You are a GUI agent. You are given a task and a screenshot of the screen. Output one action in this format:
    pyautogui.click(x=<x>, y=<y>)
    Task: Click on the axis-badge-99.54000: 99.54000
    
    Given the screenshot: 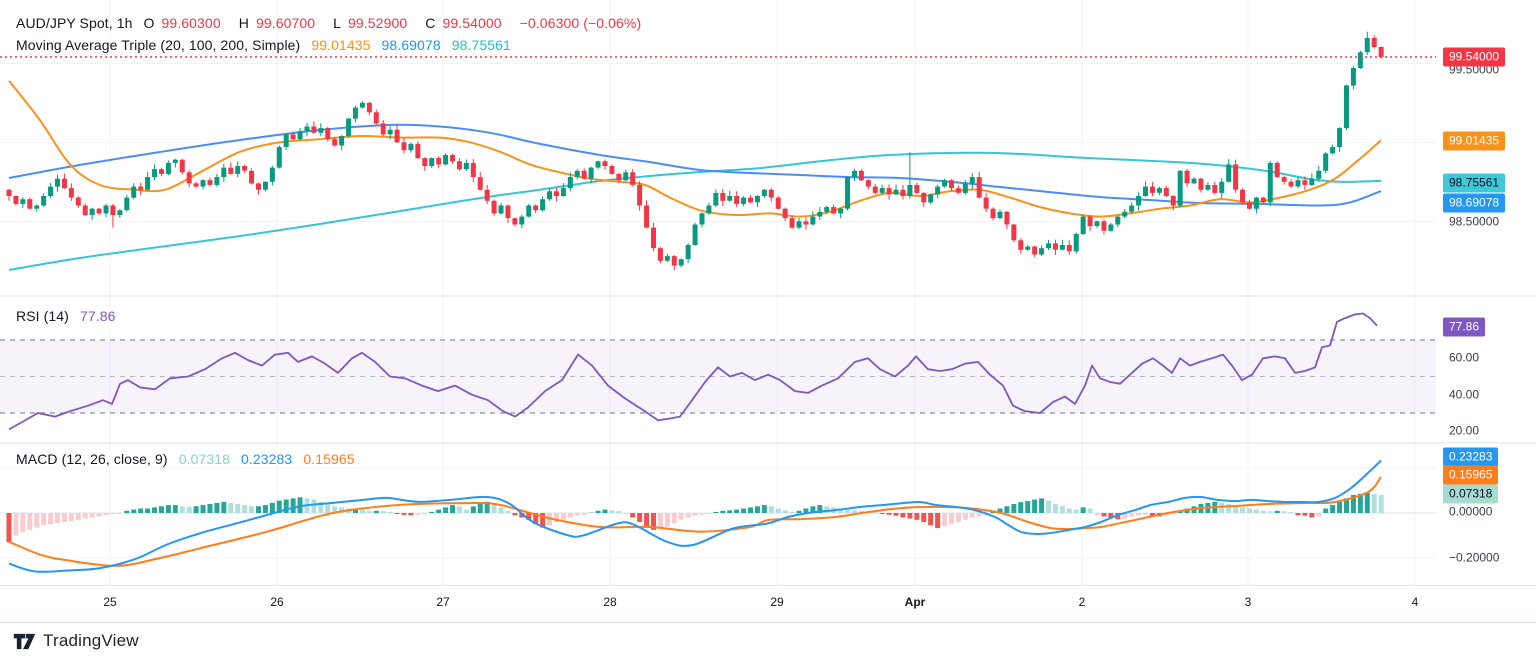 What is the action you would take?
    pyautogui.click(x=1474, y=57)
    